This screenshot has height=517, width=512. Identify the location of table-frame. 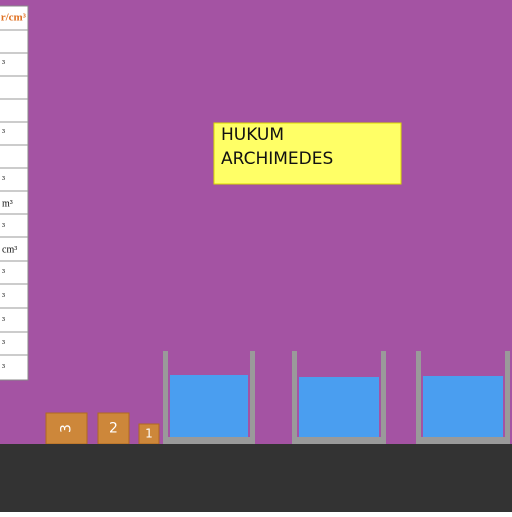
(14, 193).